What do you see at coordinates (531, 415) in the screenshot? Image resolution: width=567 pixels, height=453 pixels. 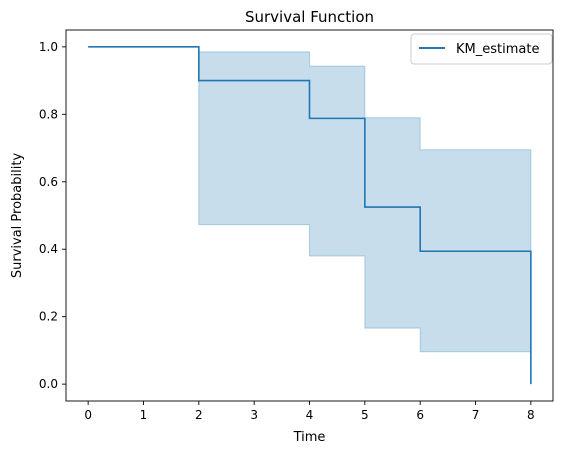 I see `x-tick-label: 8` at bounding box center [531, 415].